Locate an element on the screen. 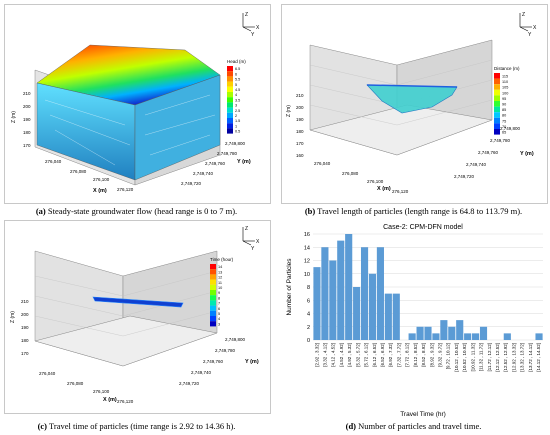  legend-tick: 10 is located at coordinates (220, 288).